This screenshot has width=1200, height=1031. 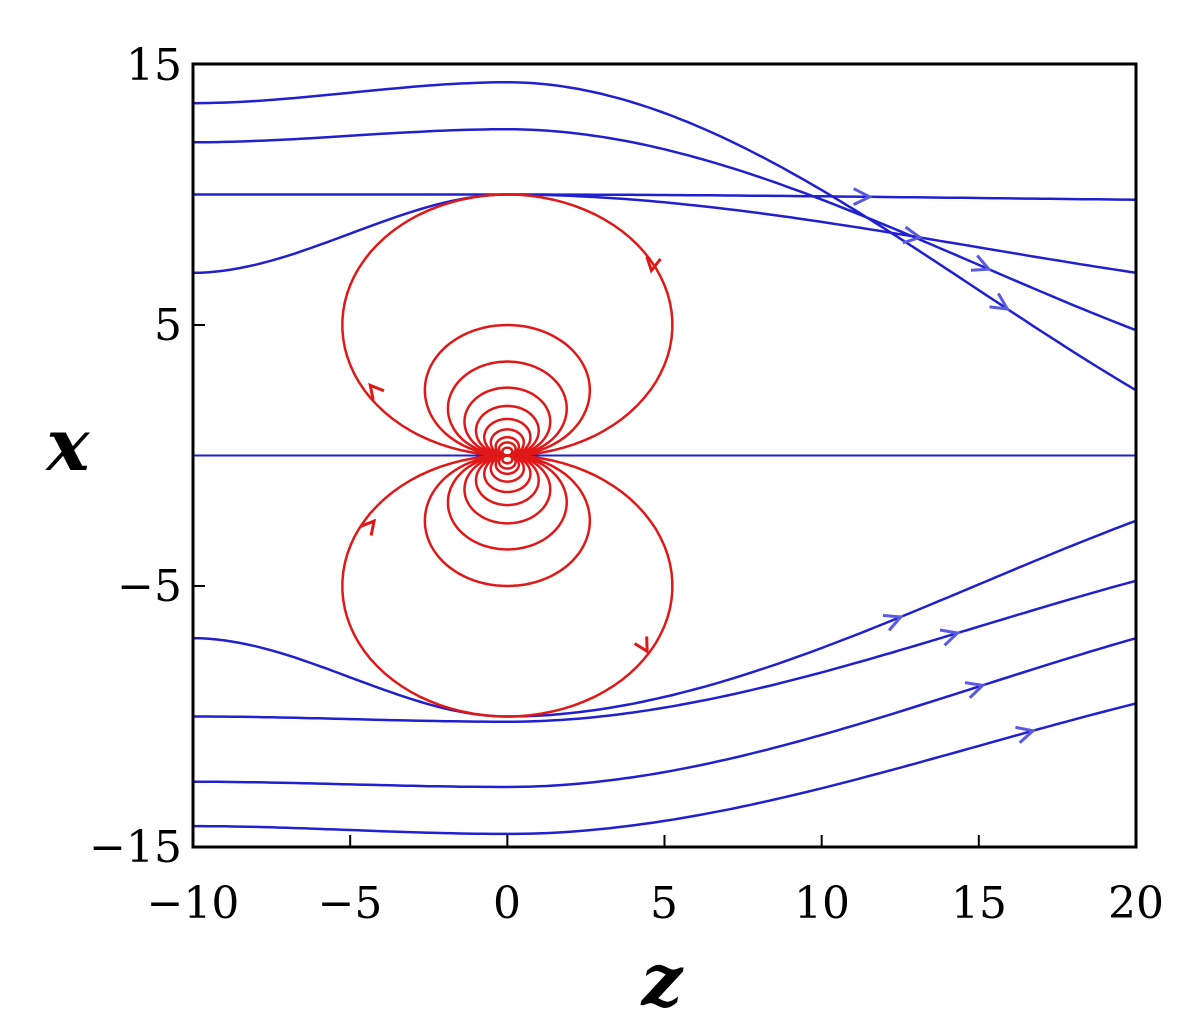 What do you see at coordinates (979, 903) in the screenshot?
I see `x-tick-label: 15` at bounding box center [979, 903].